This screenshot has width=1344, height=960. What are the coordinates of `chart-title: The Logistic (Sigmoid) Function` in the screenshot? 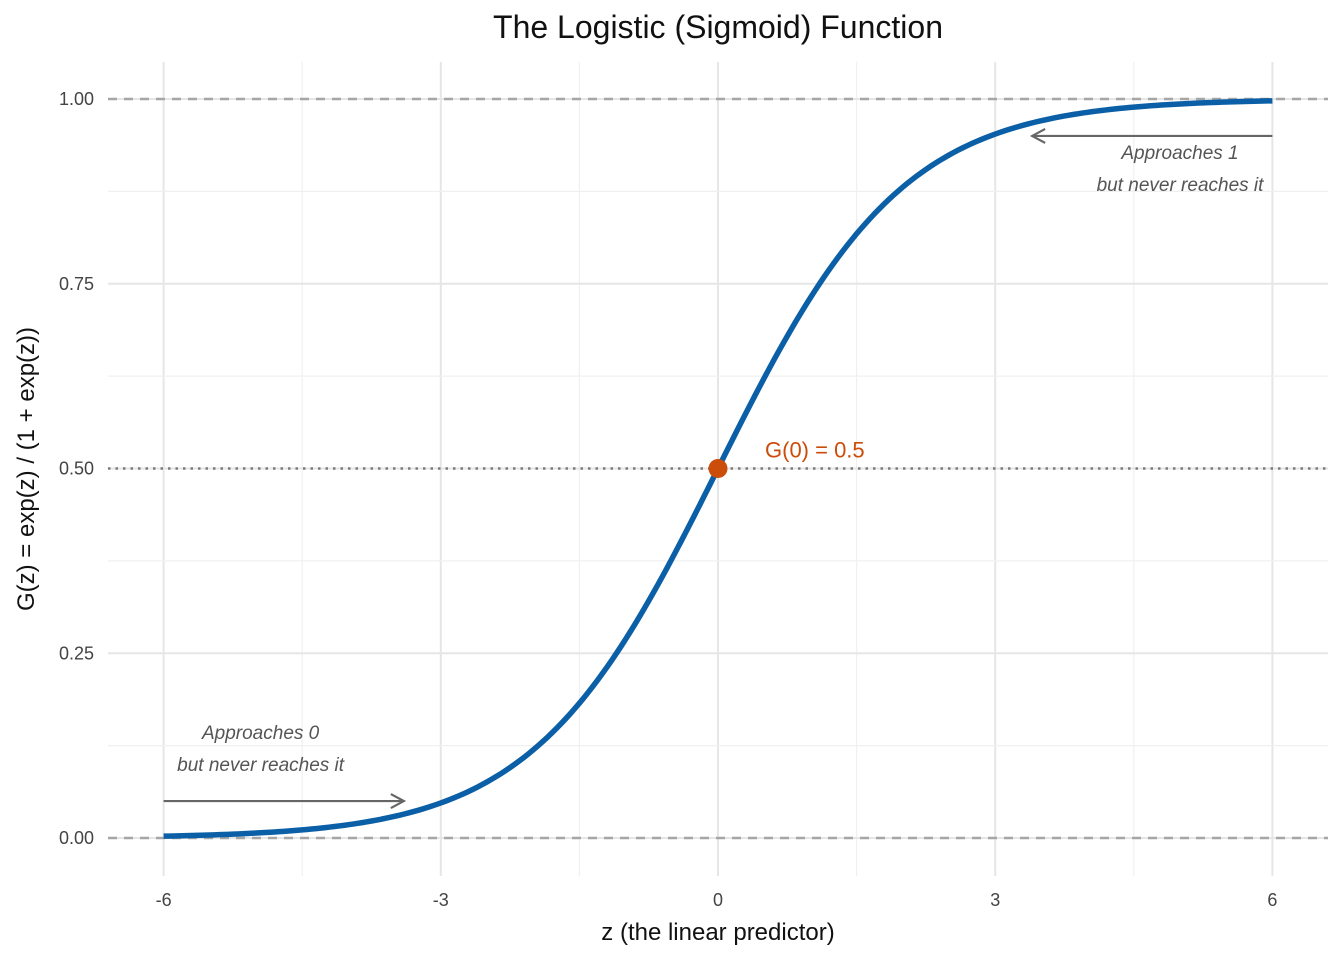 It's located at (718, 27).